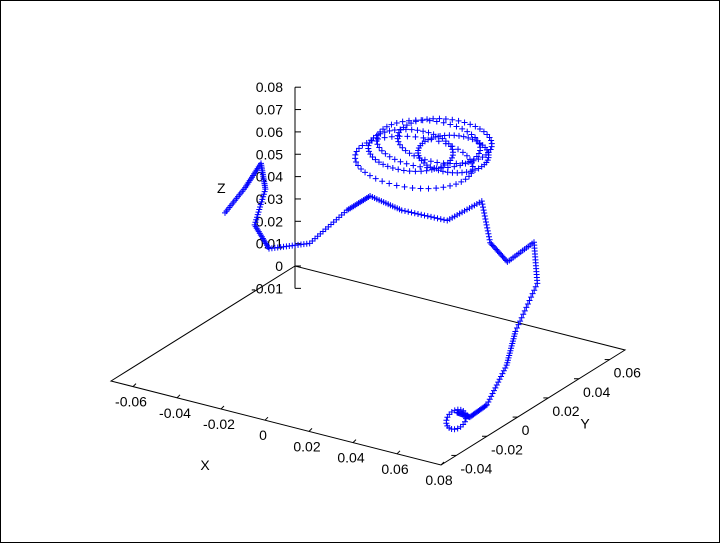  Describe the element at coordinates (507, 449) in the screenshot. I see `y-tick-label: -0.02` at that location.